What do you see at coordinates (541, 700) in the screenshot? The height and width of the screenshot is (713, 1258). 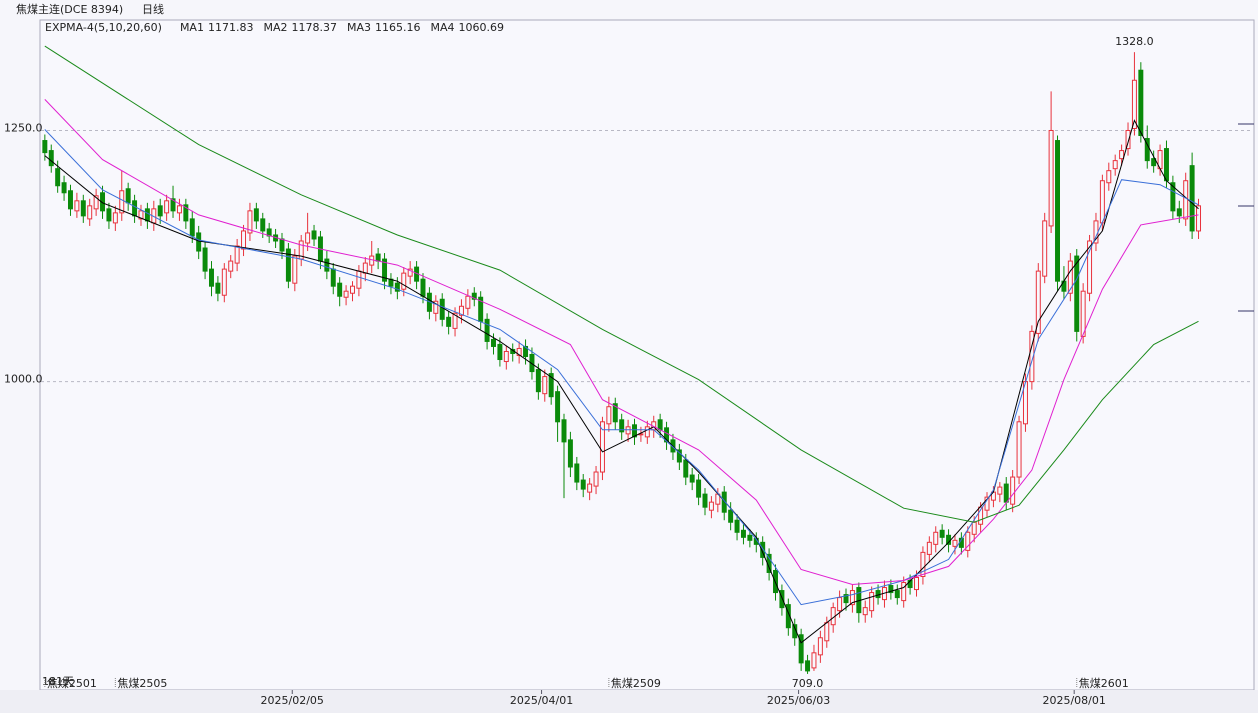 I see `x-tick-label: 2025/04/01` at bounding box center [541, 700].